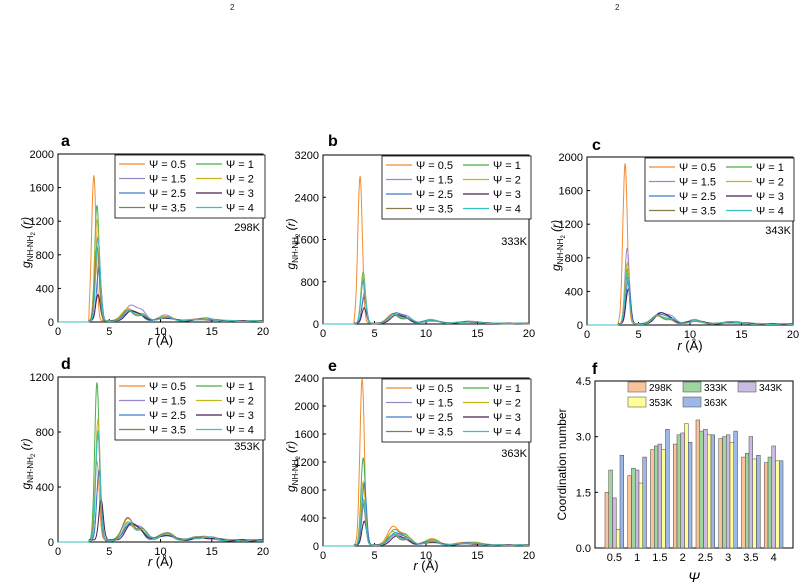 This screenshot has height=587, width=807. I want to click on y-tick-label-c-4: 1600, so click(571, 192).